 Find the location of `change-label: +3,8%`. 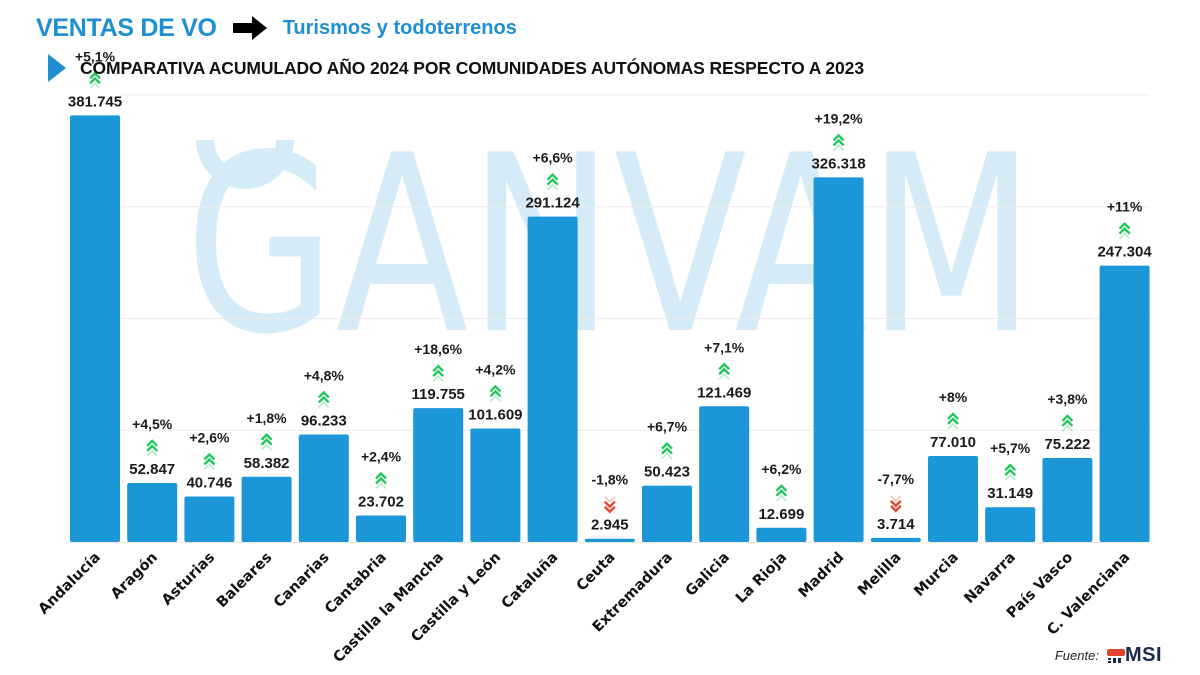

change-label: +3,8% is located at coordinates (1067, 399).